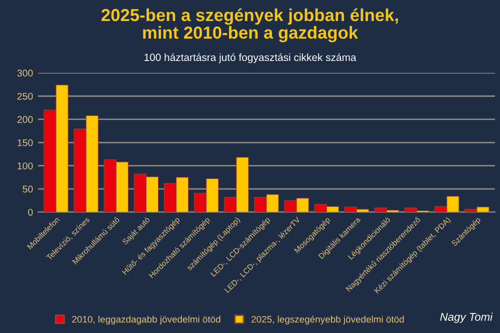 The image size is (500, 333). Describe the element at coordinates (25, 96) in the screenshot. I see `y-tick-label: 250` at that location.